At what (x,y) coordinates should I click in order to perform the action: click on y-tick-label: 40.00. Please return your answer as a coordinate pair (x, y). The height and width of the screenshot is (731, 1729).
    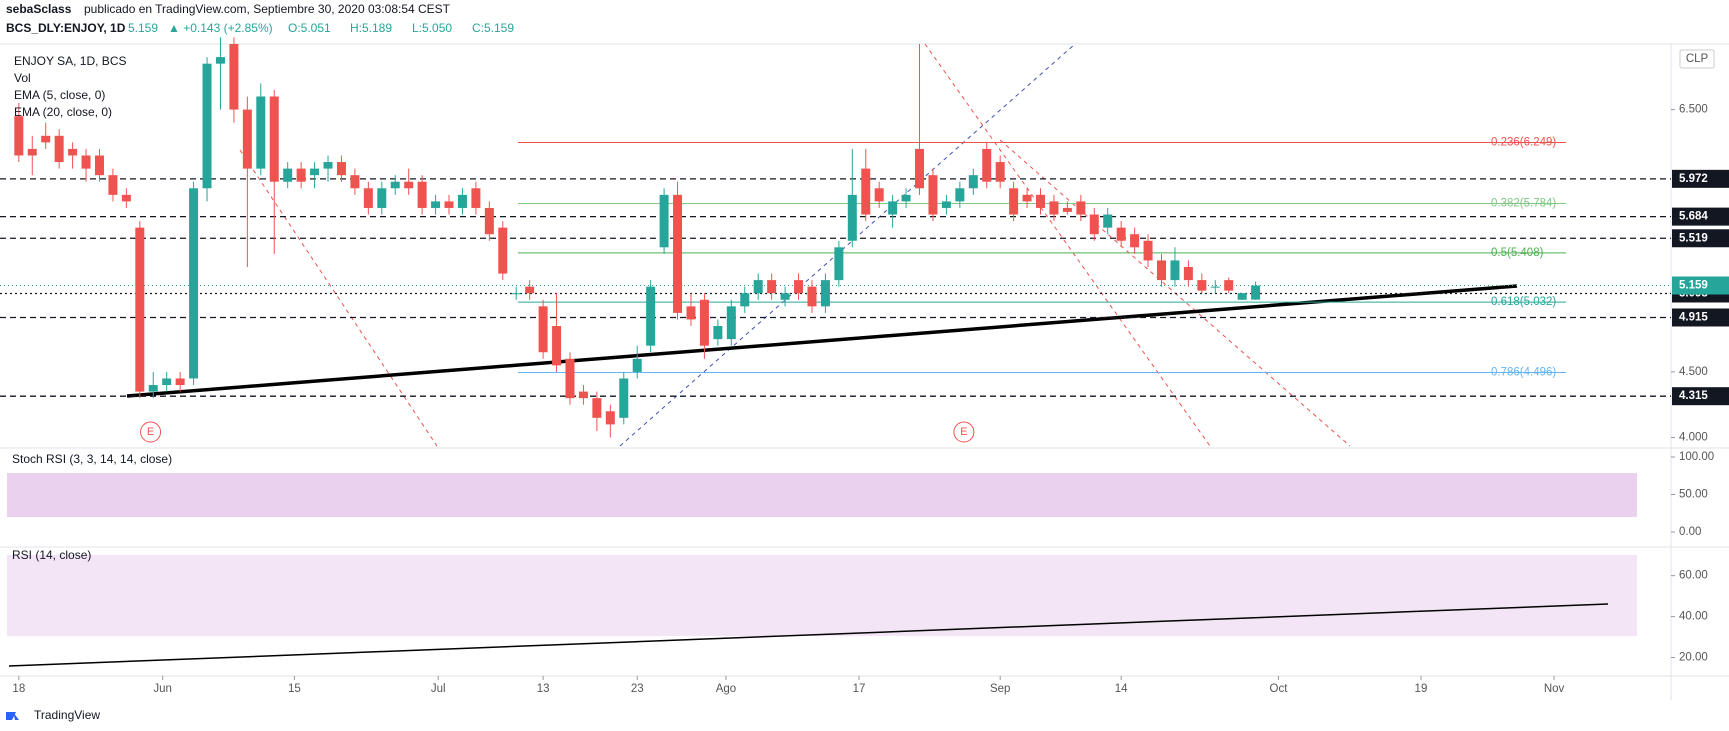
    Looking at the image, I should click on (1693, 617).